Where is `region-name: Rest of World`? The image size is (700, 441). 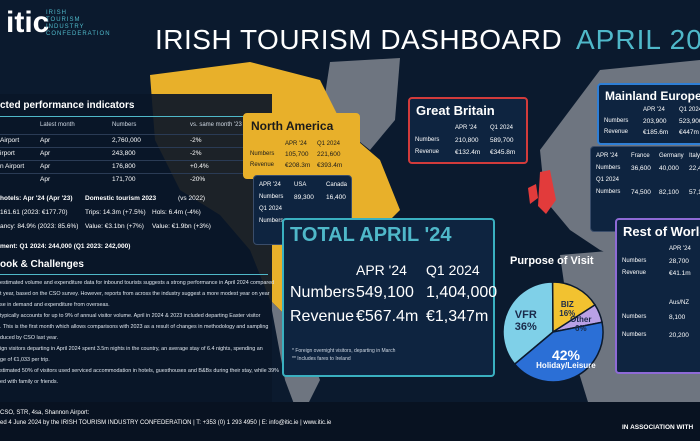 region-name: Rest of World is located at coordinates (661, 231).